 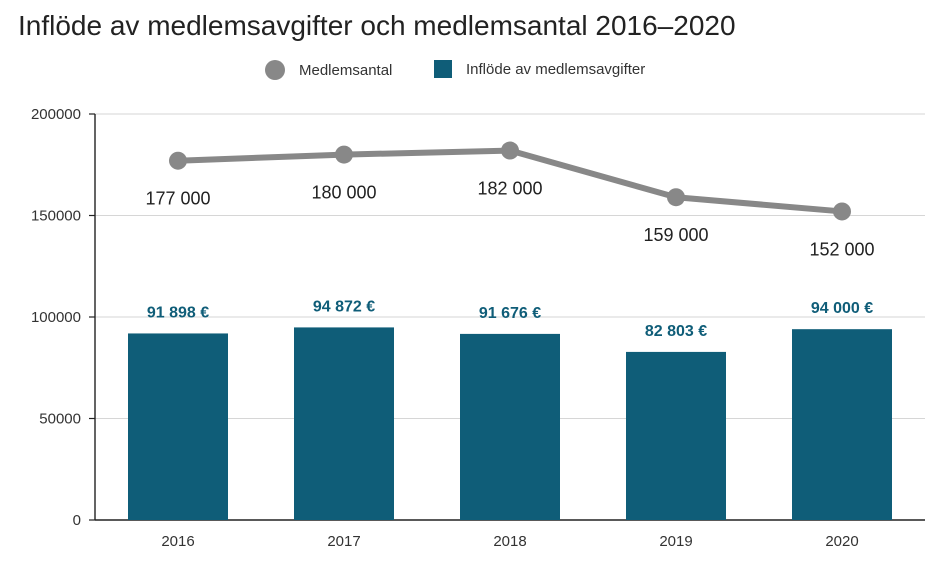 I want to click on legend-line-marker, so click(x=275, y=70).